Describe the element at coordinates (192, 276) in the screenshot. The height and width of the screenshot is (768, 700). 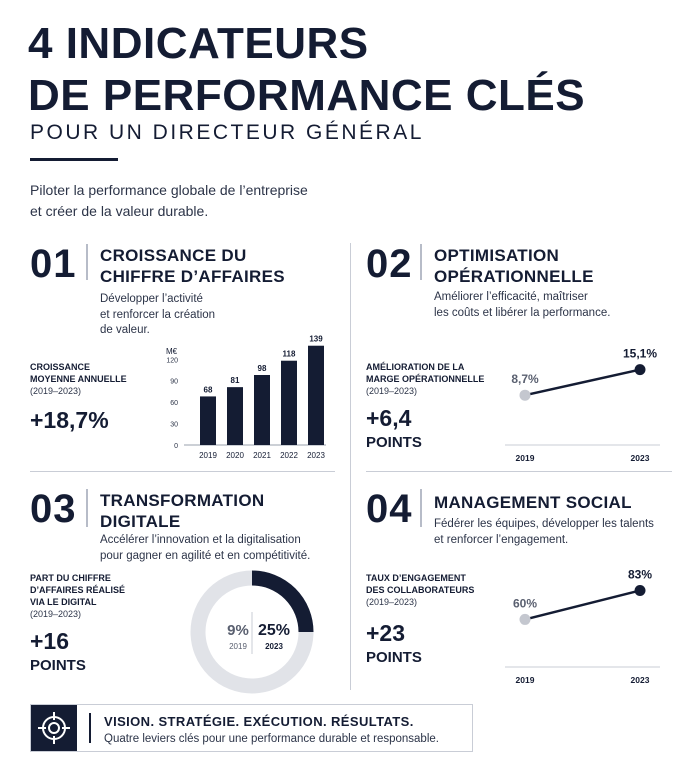
I see `section-title-line2: CHIFFRE D’AFFAIRES` at that location.